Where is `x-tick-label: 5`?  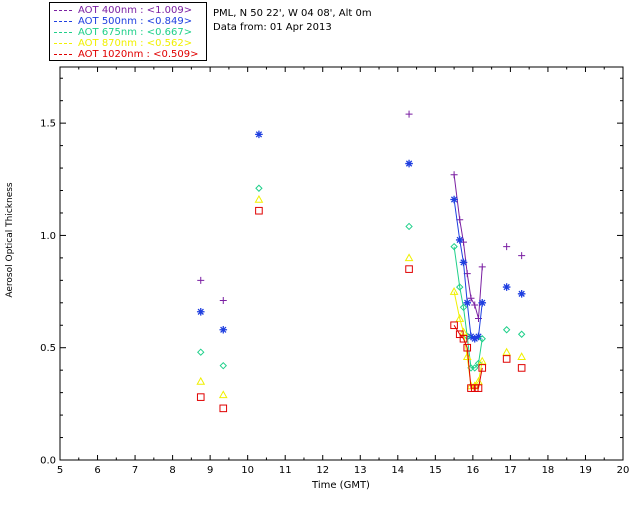
x-tick-label: 5 is located at coordinates (60, 470).